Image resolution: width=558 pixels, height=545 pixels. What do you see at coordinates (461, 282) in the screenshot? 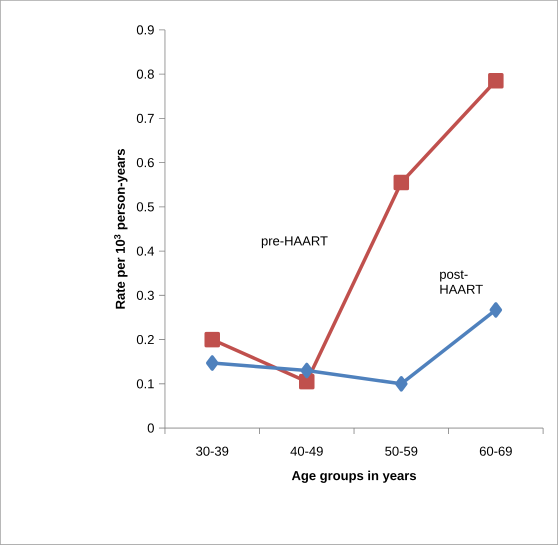
I see `series-label: post-HAART` at bounding box center [461, 282].